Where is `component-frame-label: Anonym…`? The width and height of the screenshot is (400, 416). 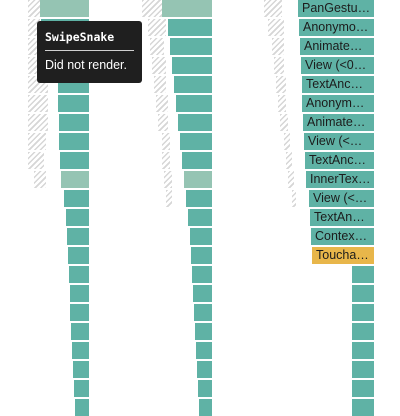 component-frame-label: Anonym… is located at coordinates (338, 103).